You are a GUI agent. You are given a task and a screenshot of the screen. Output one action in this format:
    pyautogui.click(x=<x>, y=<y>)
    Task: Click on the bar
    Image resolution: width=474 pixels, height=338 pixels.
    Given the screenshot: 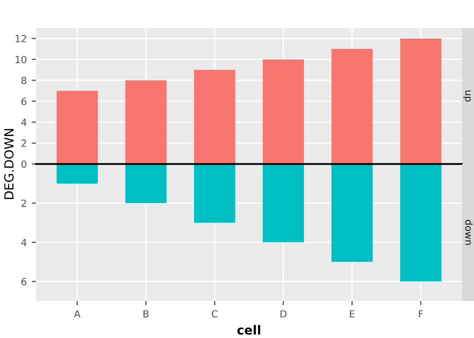 What is the action you would take?
    pyautogui.click(x=77, y=174)
    